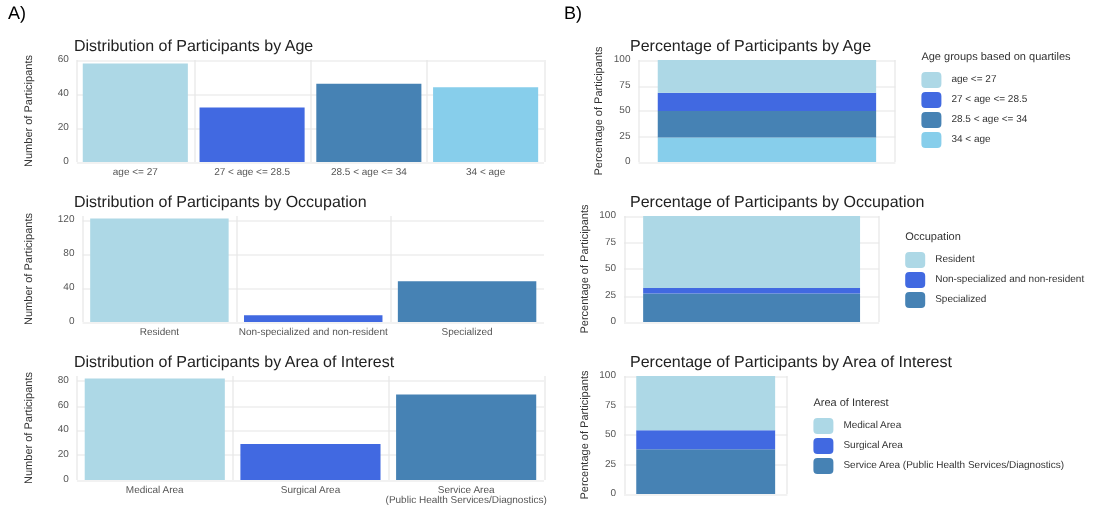 The image size is (1100, 520). I want to click on text: A), so click(17, 13).